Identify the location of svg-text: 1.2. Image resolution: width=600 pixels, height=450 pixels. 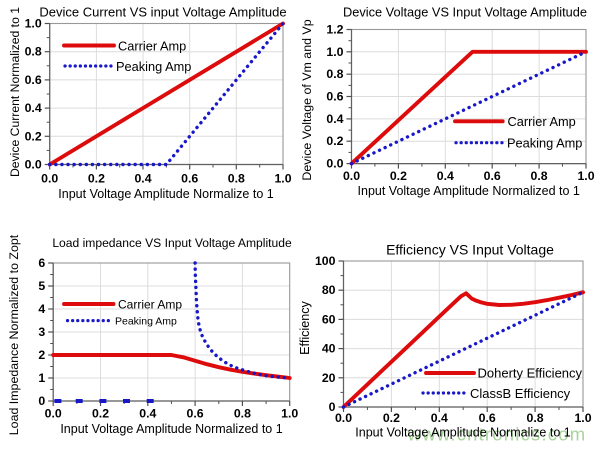
(334, 30).